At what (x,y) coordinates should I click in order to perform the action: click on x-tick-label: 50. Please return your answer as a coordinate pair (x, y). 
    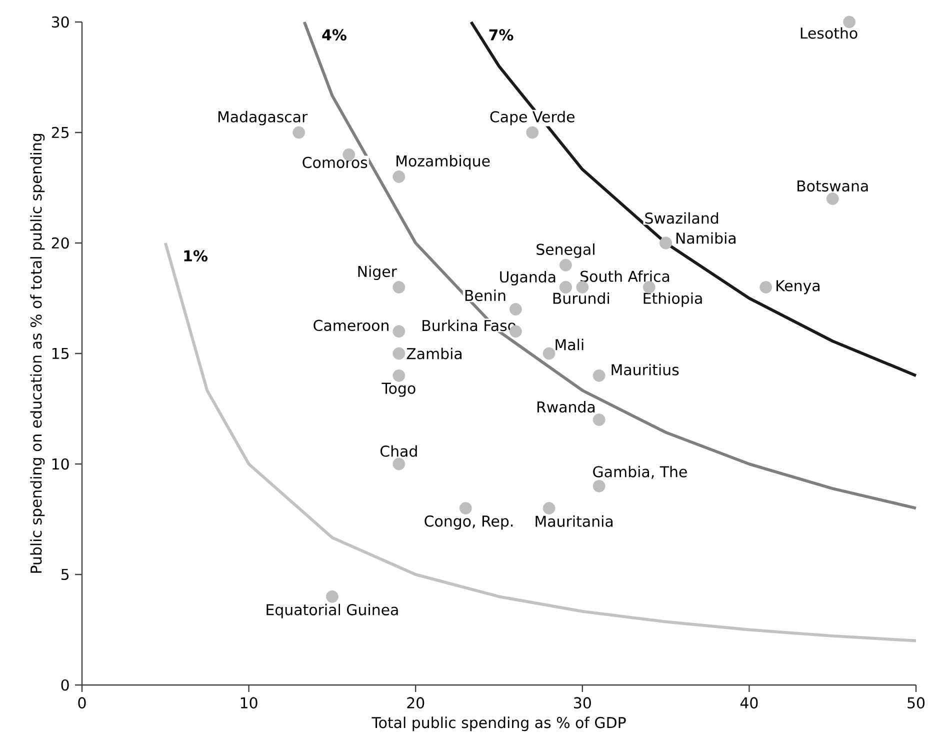
    Looking at the image, I should click on (916, 702).